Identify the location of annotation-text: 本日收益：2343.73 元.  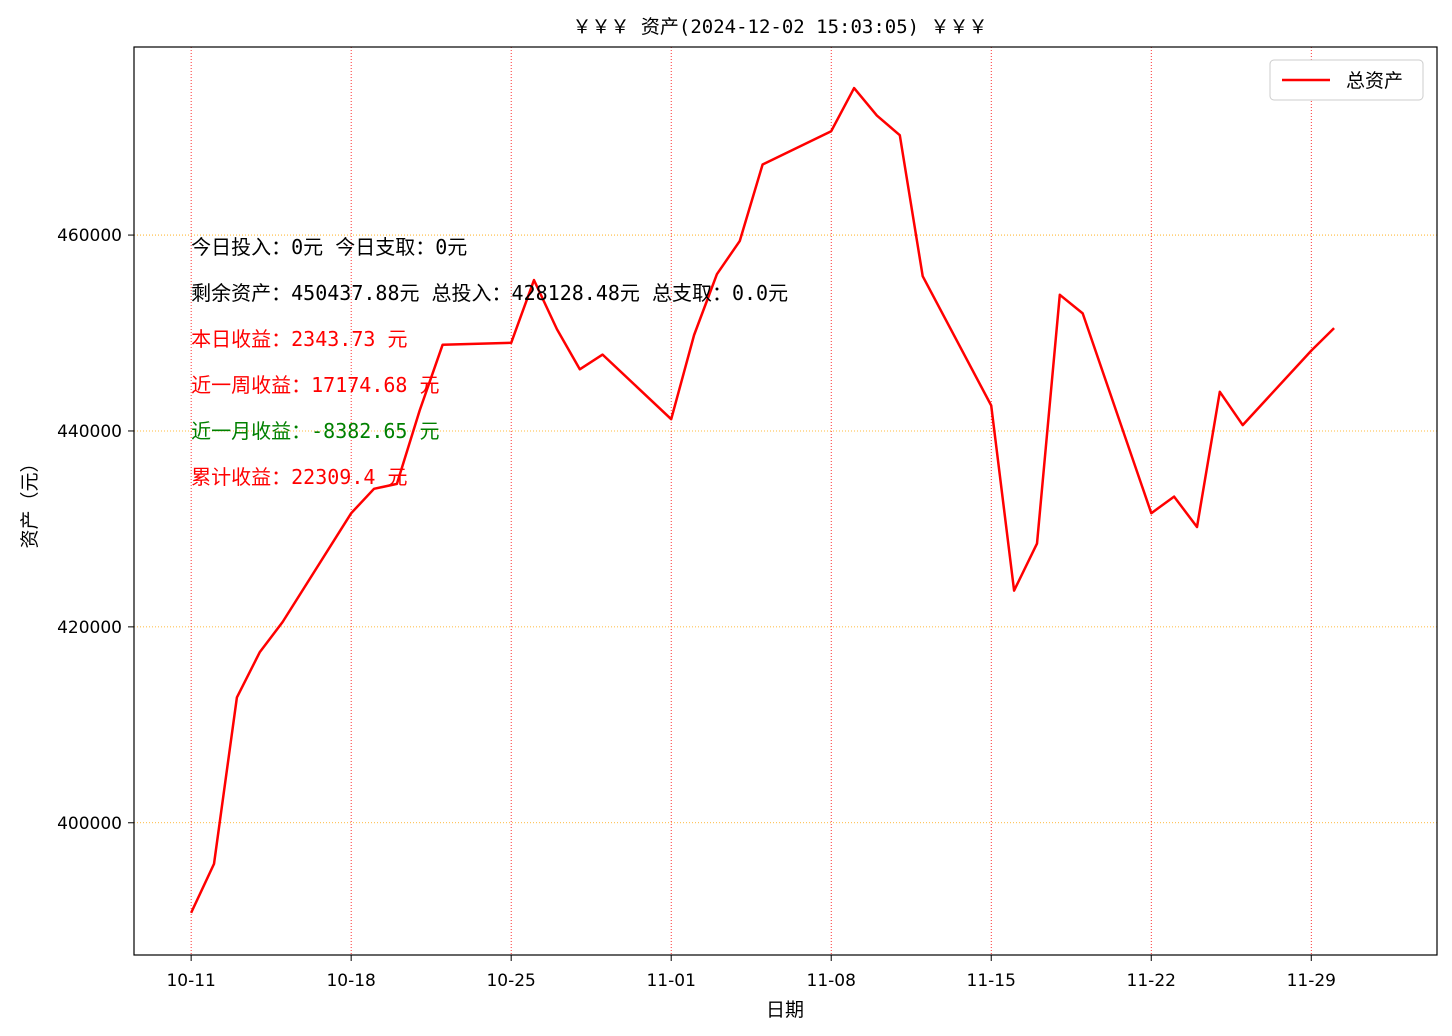
(299, 339).